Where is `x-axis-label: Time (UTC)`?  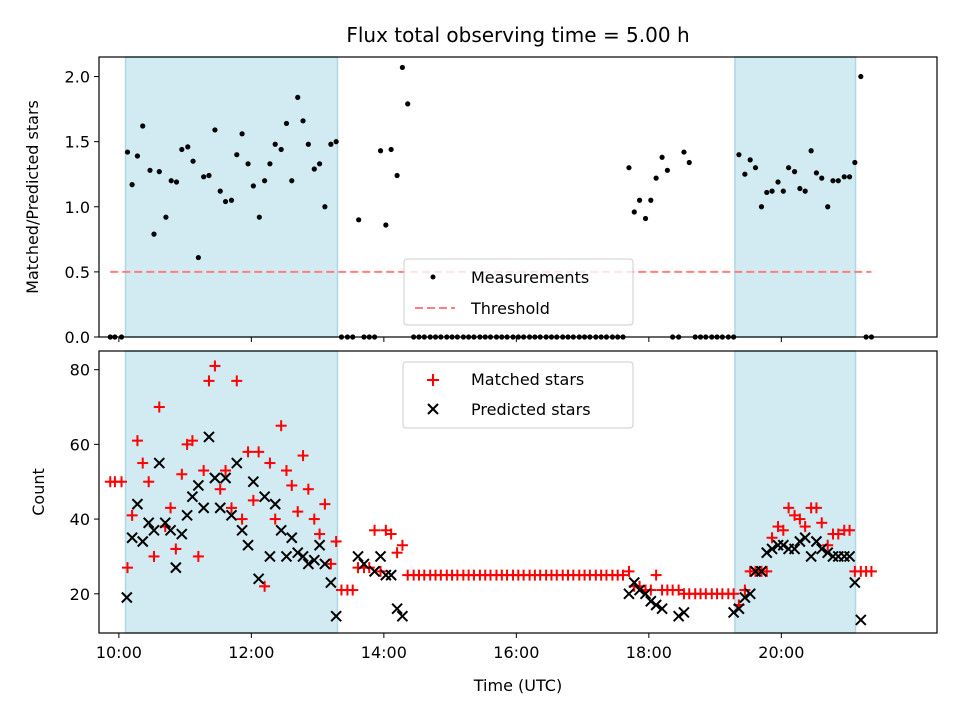 x-axis-label: Time (UTC) is located at coordinates (517, 685).